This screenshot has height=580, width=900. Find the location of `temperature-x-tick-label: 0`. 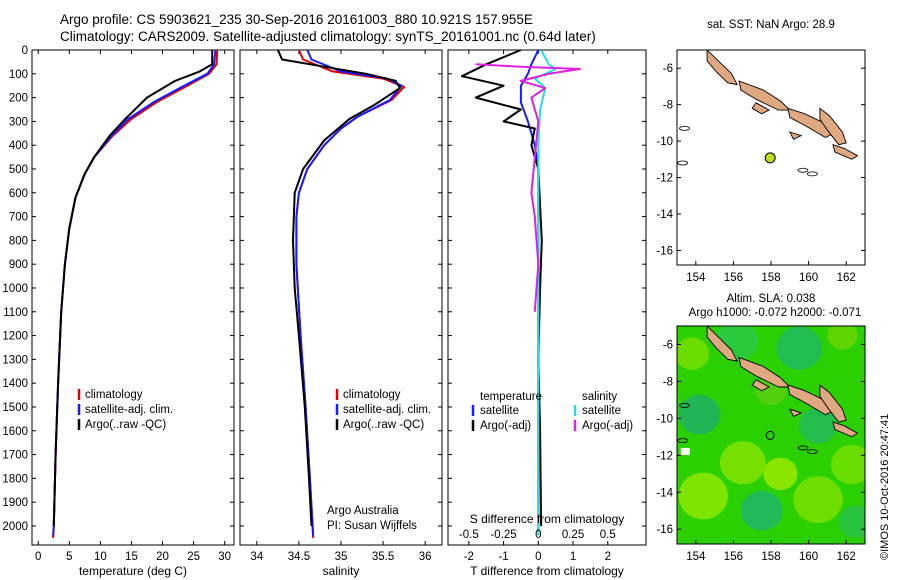

temperature-x-tick-label: 0 is located at coordinates (38, 557).